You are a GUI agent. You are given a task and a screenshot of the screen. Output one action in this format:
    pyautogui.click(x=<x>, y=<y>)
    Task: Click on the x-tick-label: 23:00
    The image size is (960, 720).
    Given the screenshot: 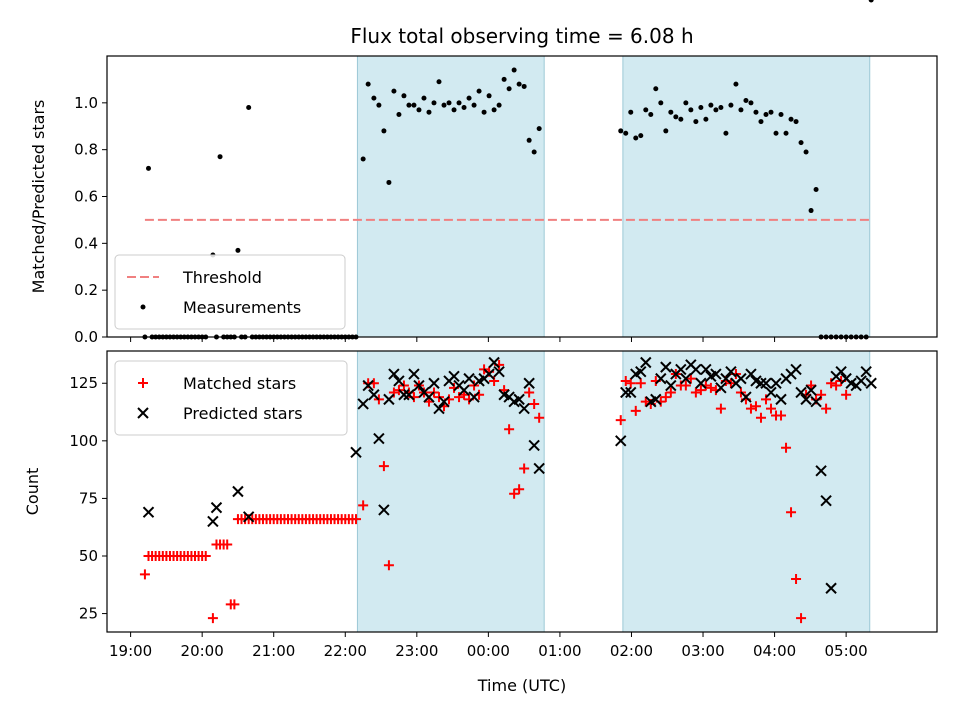 What is the action you would take?
    pyautogui.click(x=416, y=651)
    